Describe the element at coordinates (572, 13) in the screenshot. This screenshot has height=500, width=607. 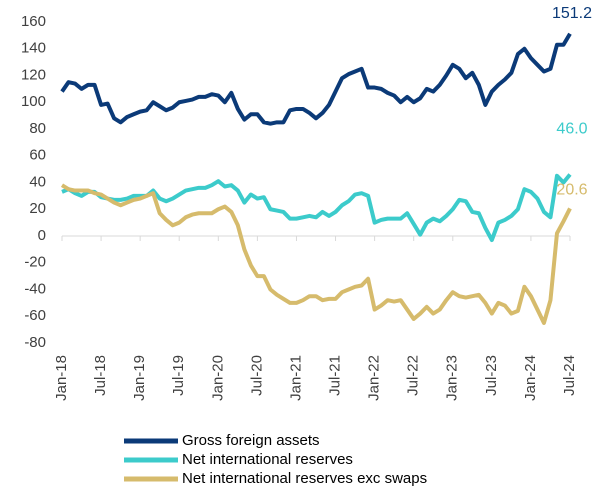
I see `end-label: 151.2` at that location.